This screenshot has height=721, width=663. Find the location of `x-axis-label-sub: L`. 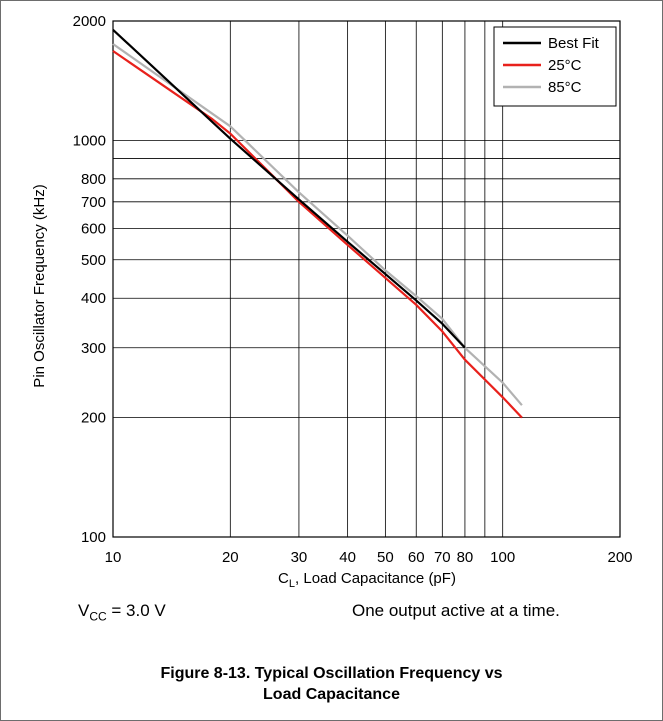

x-axis-label-sub: L is located at coordinates (292, 584).